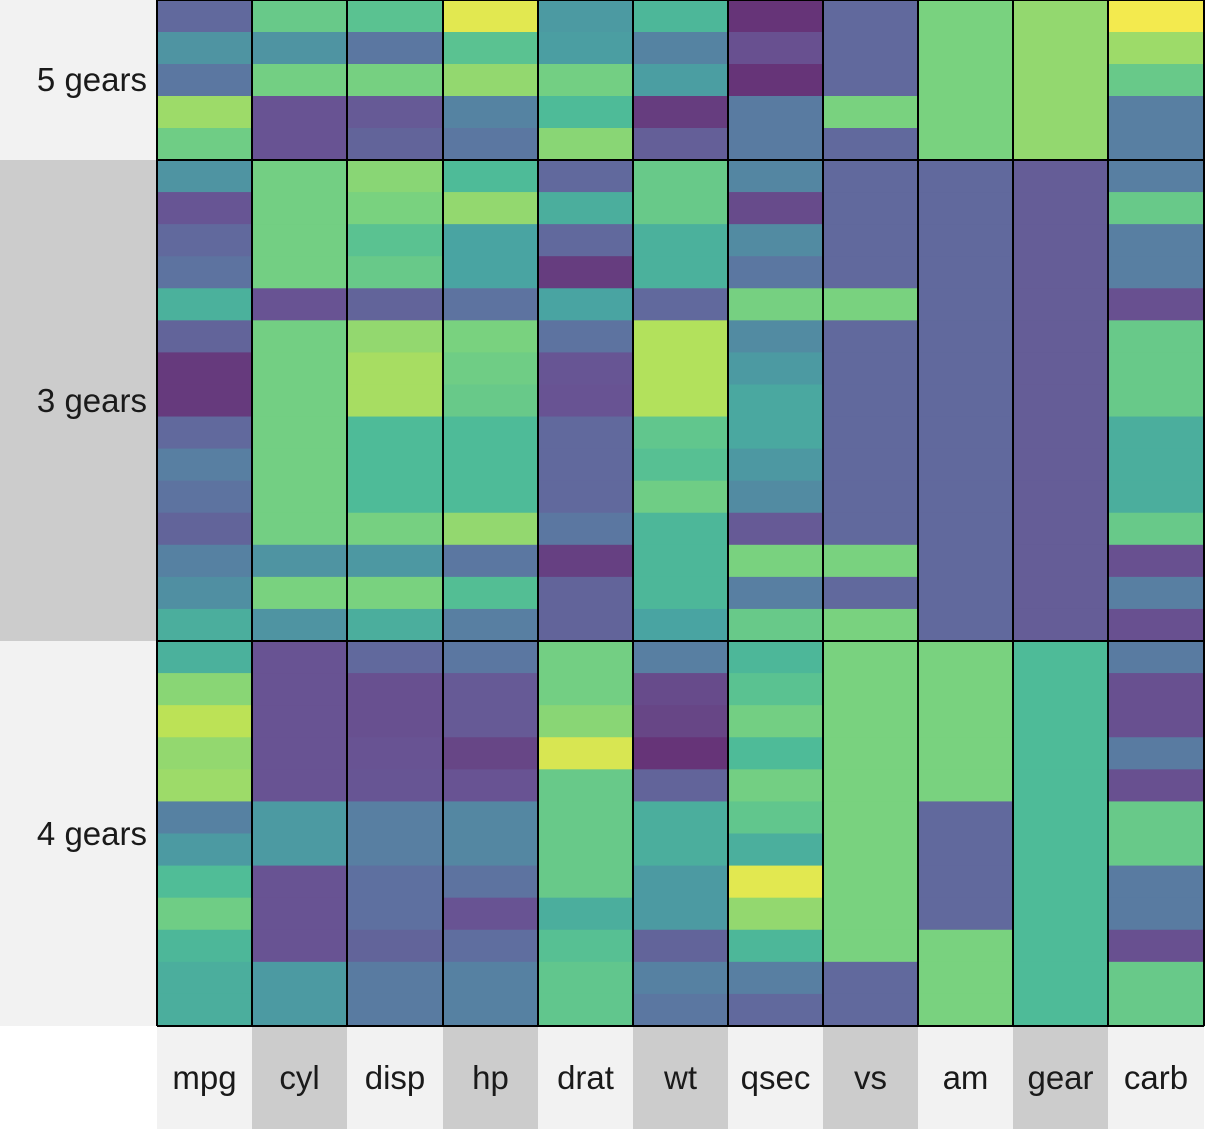 Image resolution: width=1208 pixels, height=1132 pixels. I want to click on column-label: wt, so click(680, 1077).